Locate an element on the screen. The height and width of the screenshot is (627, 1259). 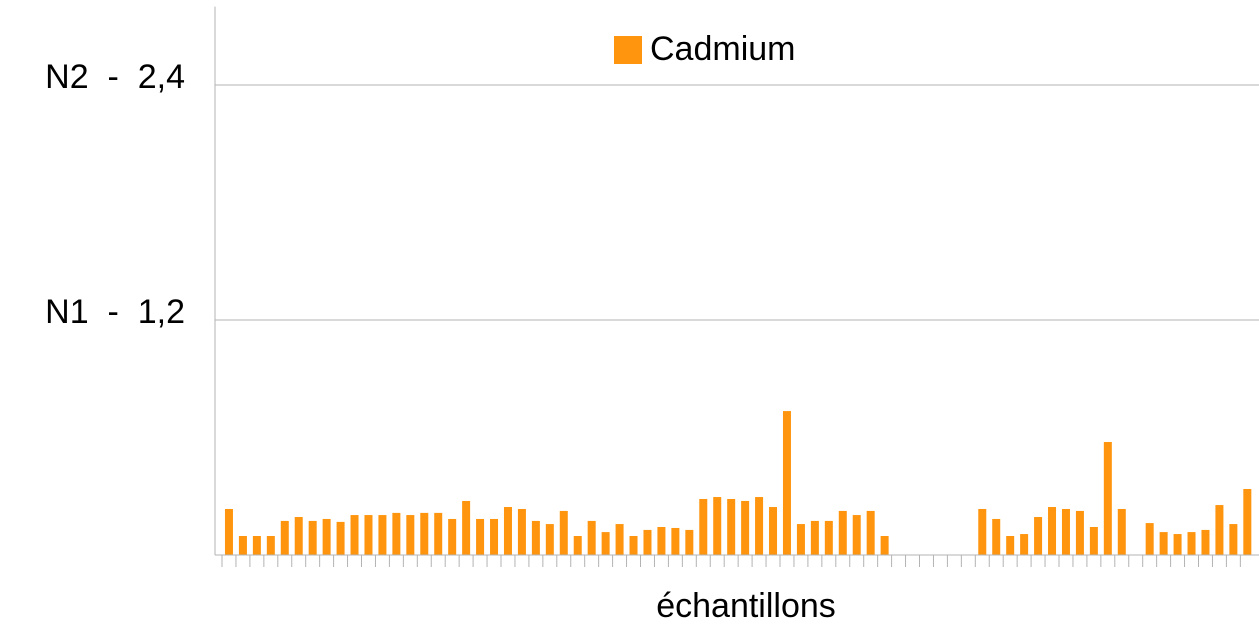
legend-swatch is located at coordinates (628, 50).